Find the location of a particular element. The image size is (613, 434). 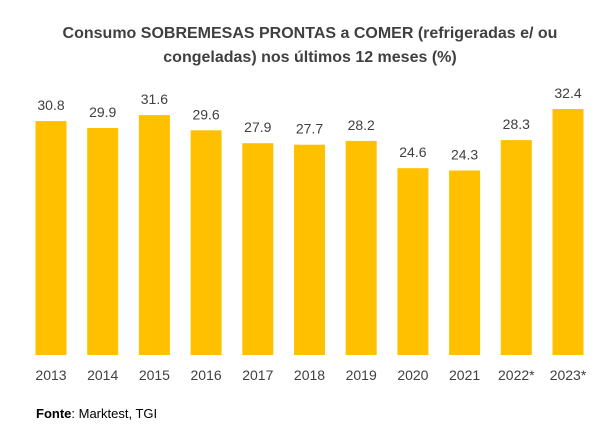

bar-2017 is located at coordinates (258, 249).